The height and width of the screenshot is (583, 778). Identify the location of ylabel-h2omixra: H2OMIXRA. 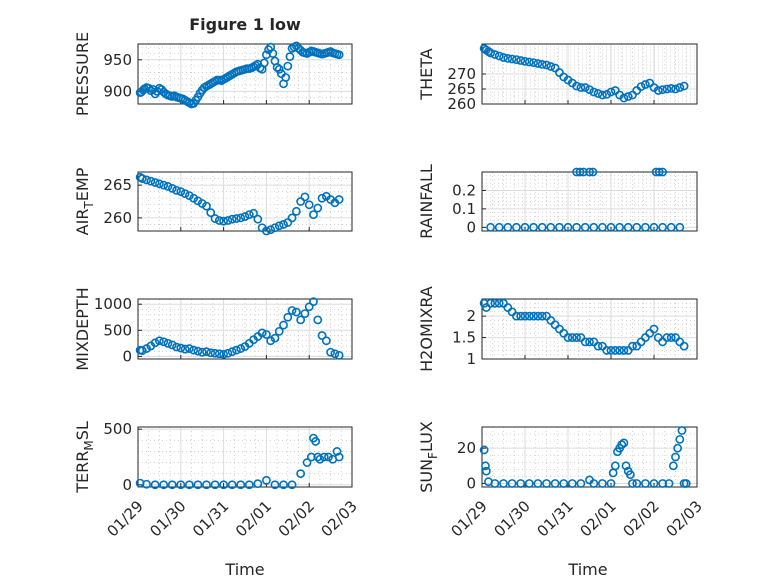
(426, 329).